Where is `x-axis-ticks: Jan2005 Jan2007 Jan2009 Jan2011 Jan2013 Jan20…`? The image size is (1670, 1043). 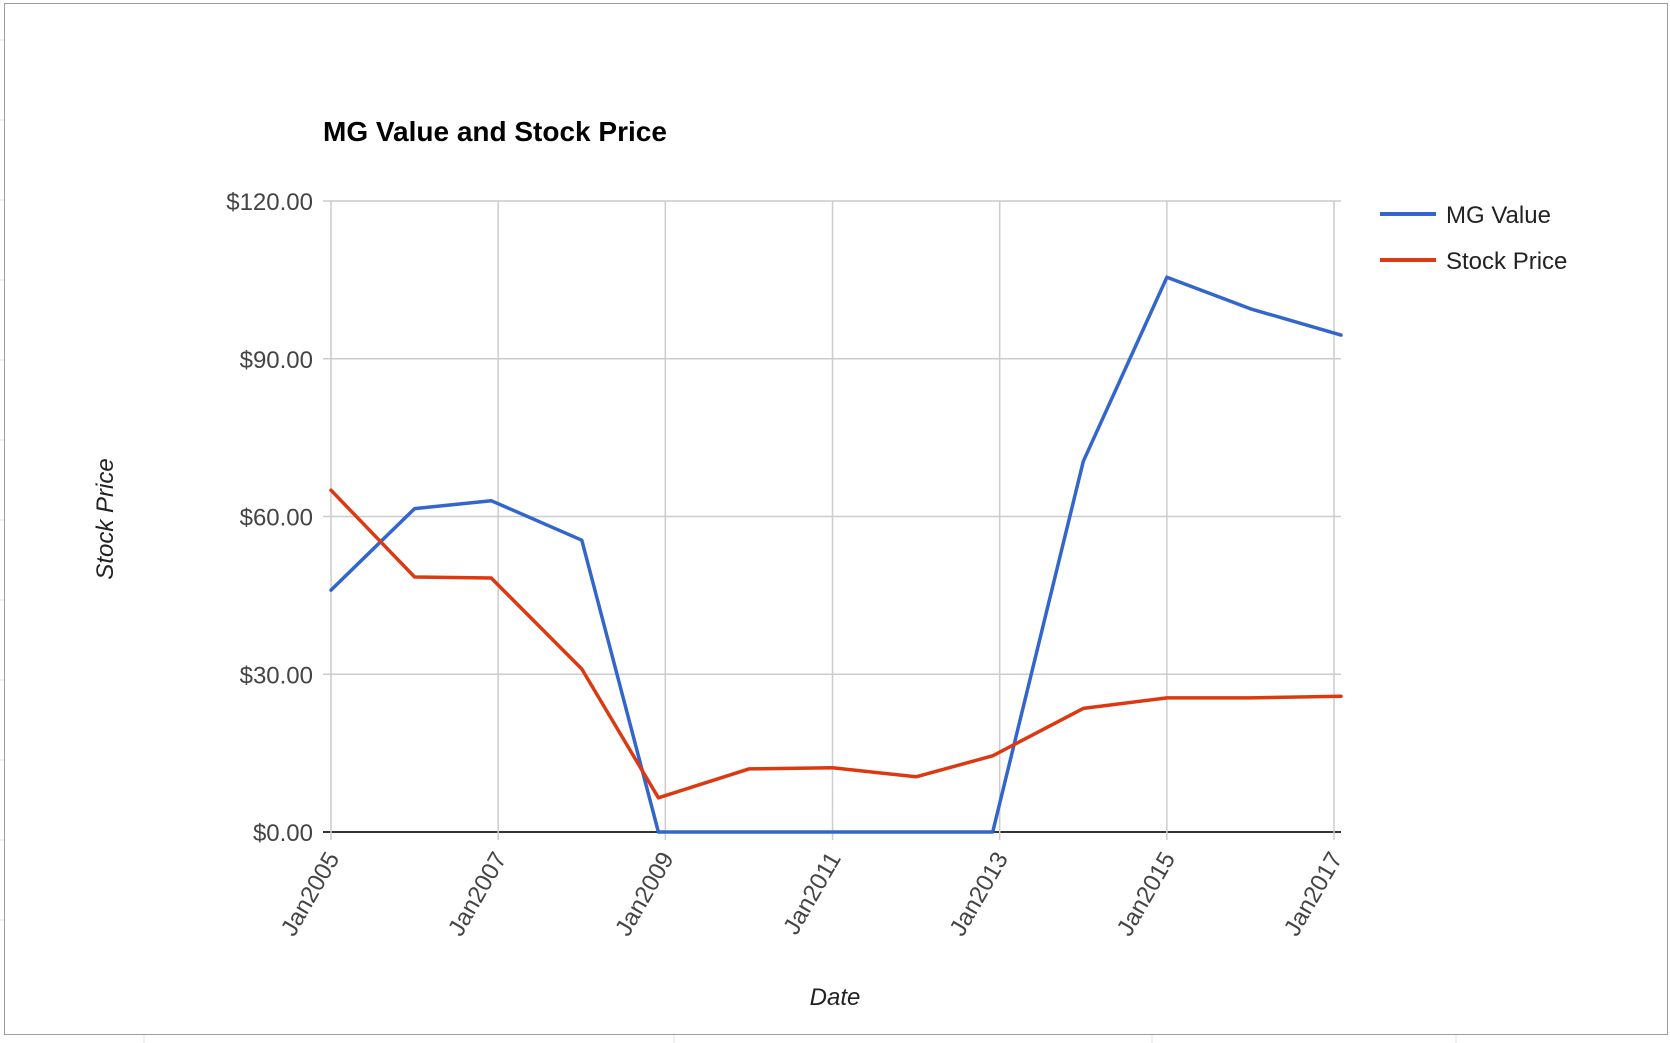 x-axis-ticks: Jan2005 Jan2007 Jan2009 Jan2011 Jan2013 Jan20… is located at coordinates (812, 894).